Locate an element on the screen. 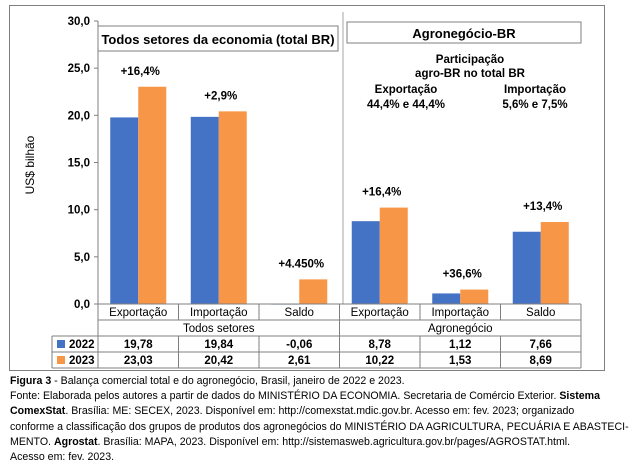 The image size is (639, 473). caption-line-6: Acesso em: fev. 2023. is located at coordinates (62, 457).